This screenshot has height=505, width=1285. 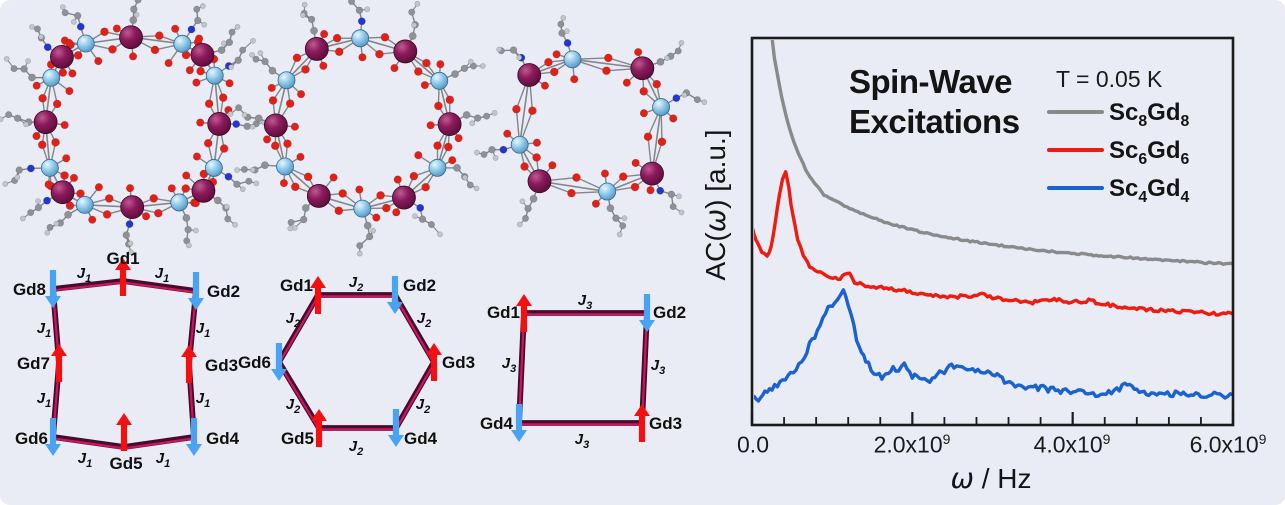 I want to click on spin-ring-gd4: J3 J3 J3 J3 Gd1 Gd2 Gd3 Gd4, so click(x=583, y=371).